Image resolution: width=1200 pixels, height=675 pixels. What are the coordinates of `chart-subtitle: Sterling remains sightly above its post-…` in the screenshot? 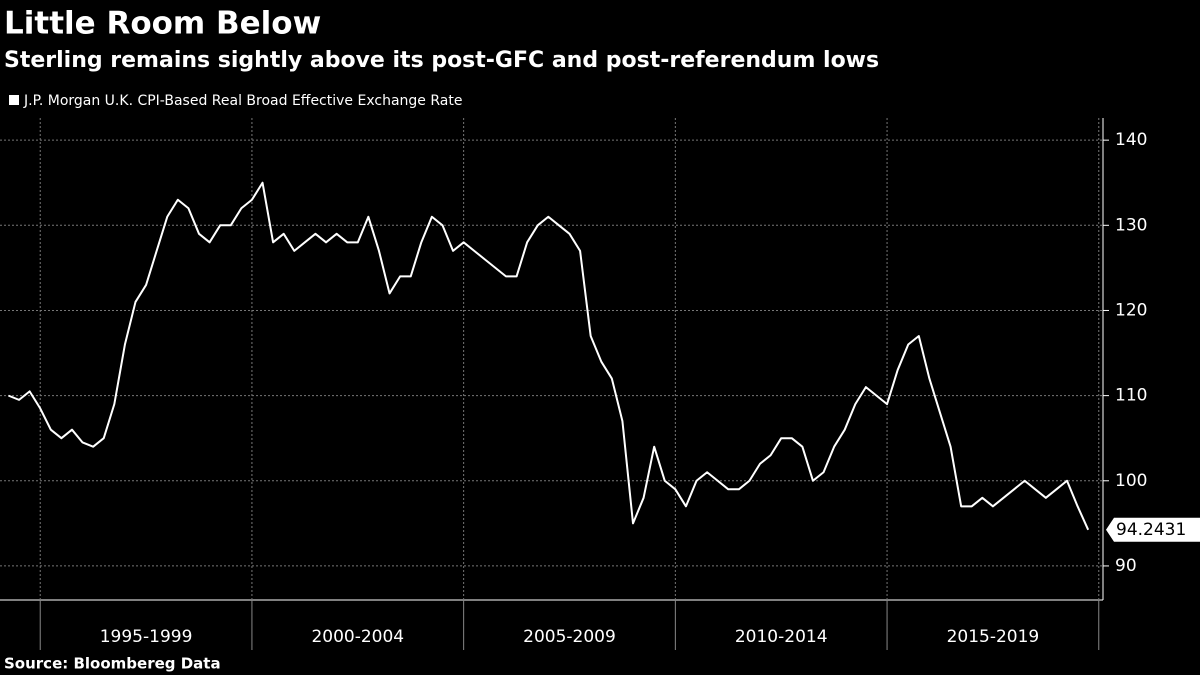 It's located at (441, 60).